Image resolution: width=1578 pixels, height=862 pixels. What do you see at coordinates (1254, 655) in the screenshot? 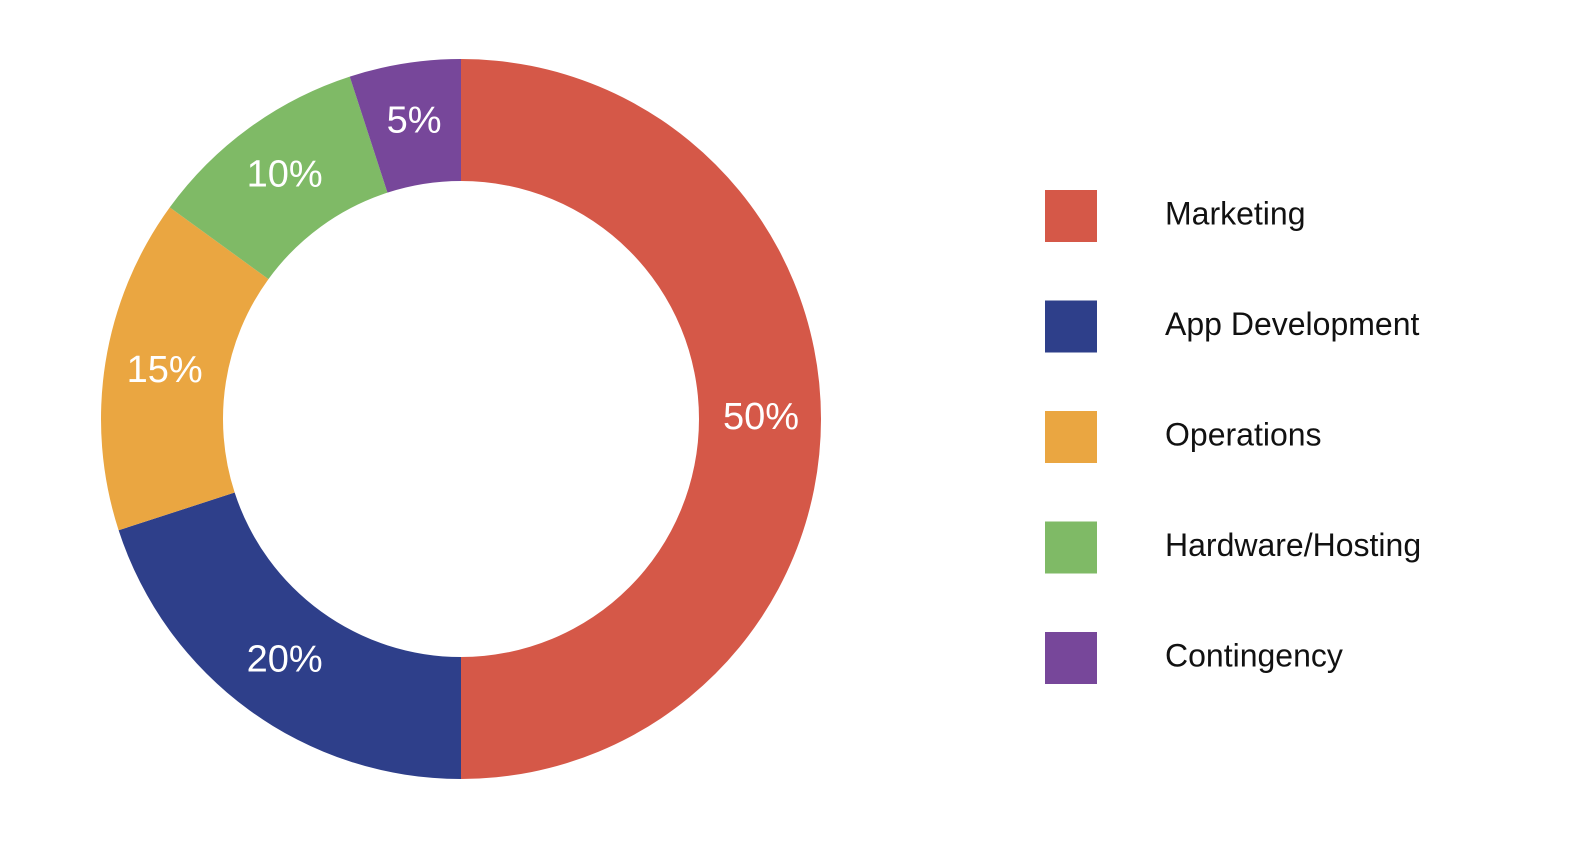
I see `legend-text: Contingency` at bounding box center [1254, 655].